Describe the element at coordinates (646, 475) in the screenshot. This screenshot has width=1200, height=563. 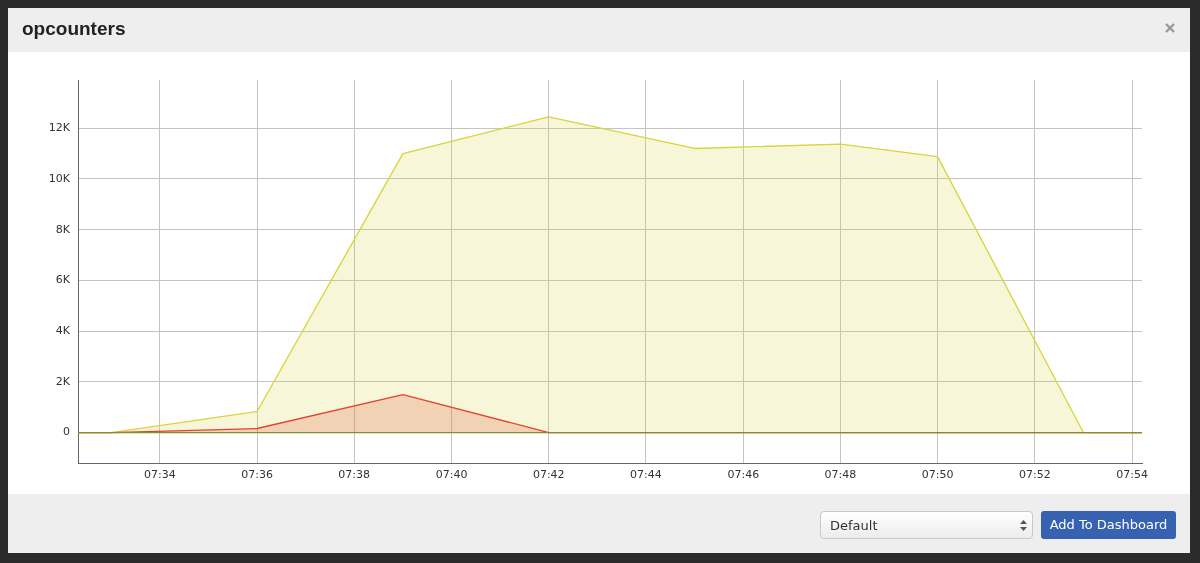
I see `x-tick-label: 07:44` at that location.